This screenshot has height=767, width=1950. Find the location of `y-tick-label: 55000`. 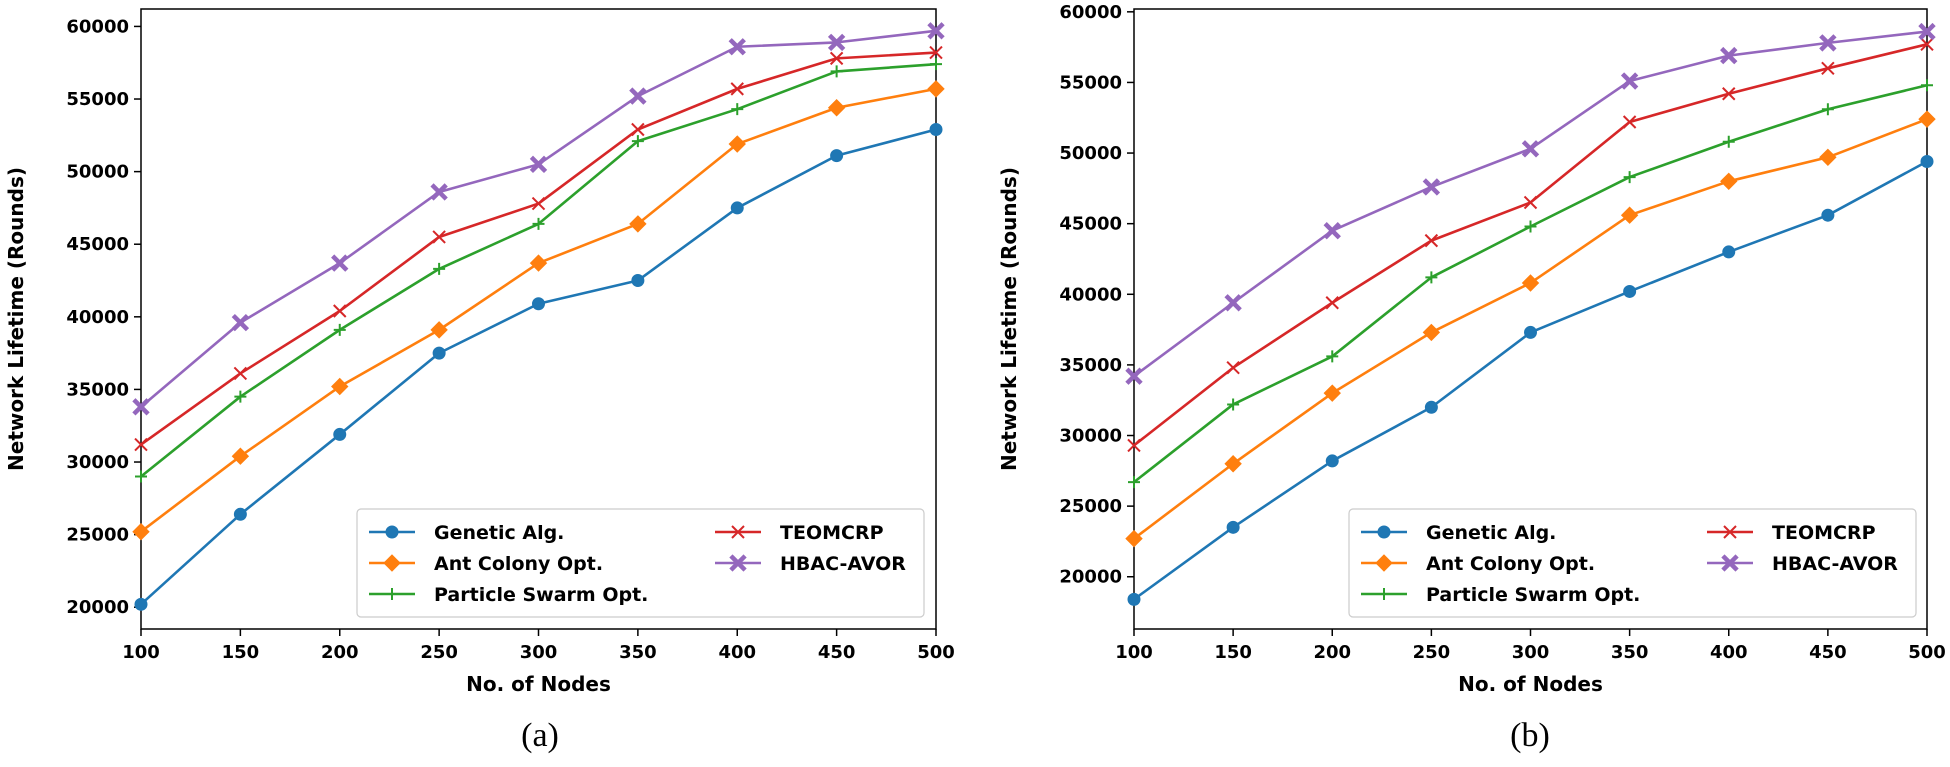

y-tick-label: 55000 is located at coordinates (97, 99).